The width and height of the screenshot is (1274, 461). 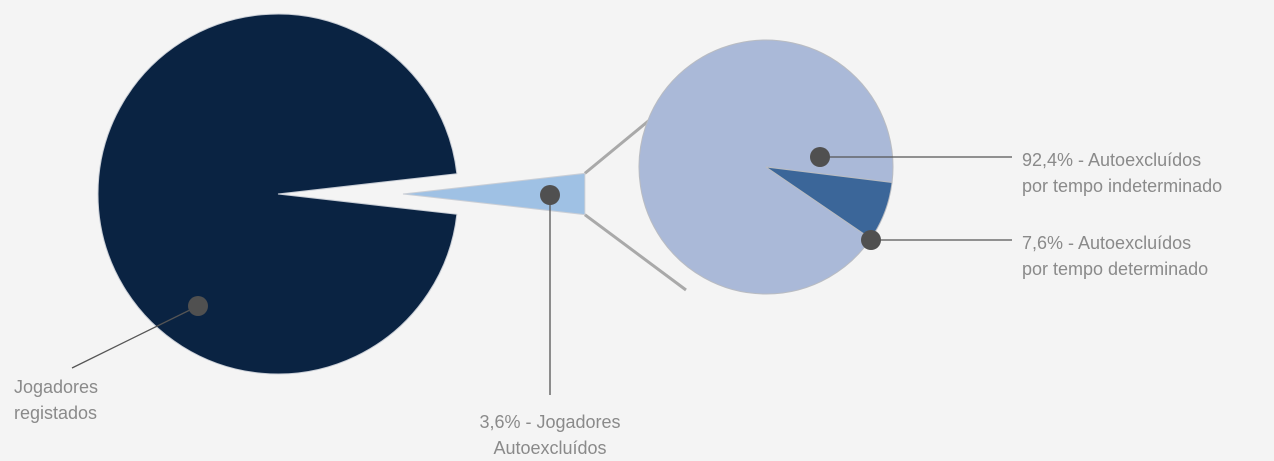 I want to click on label-tempo-indeterminado-line-2: por tempo indeterminado, so click(x=1122, y=186).